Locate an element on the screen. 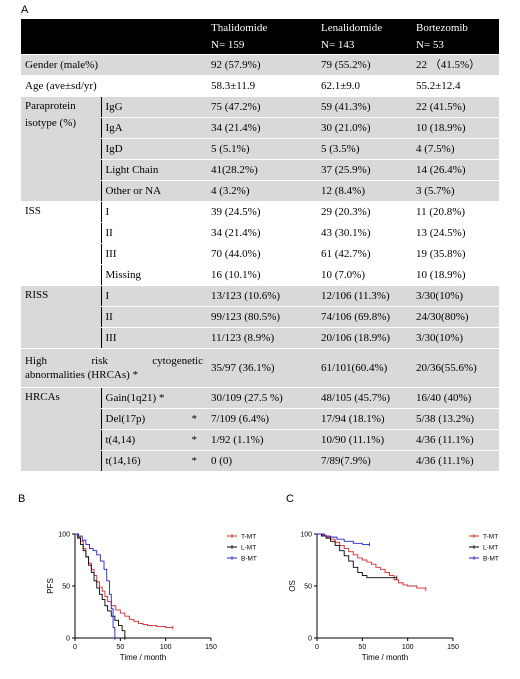 Image resolution: width=520 pixels, height=679 pixels. cell-value: 99/123 (80.5%) is located at coordinates (262, 317).